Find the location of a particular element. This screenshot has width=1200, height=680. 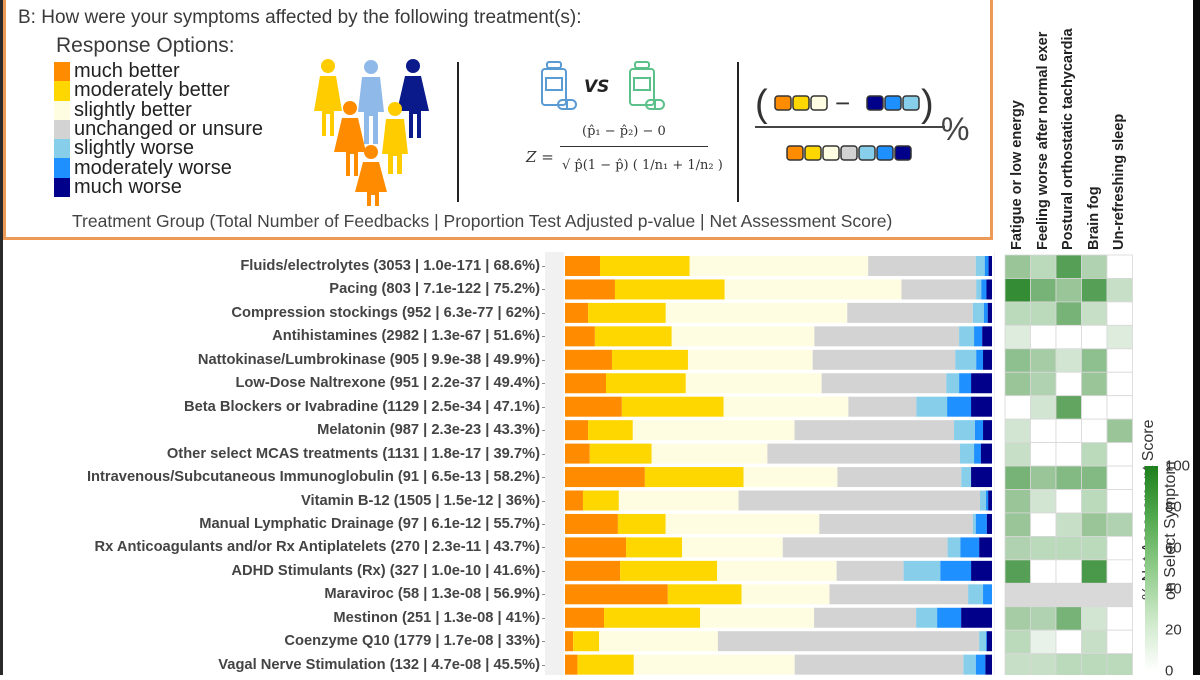

right-edge-strip is located at coordinates (1196, 337).